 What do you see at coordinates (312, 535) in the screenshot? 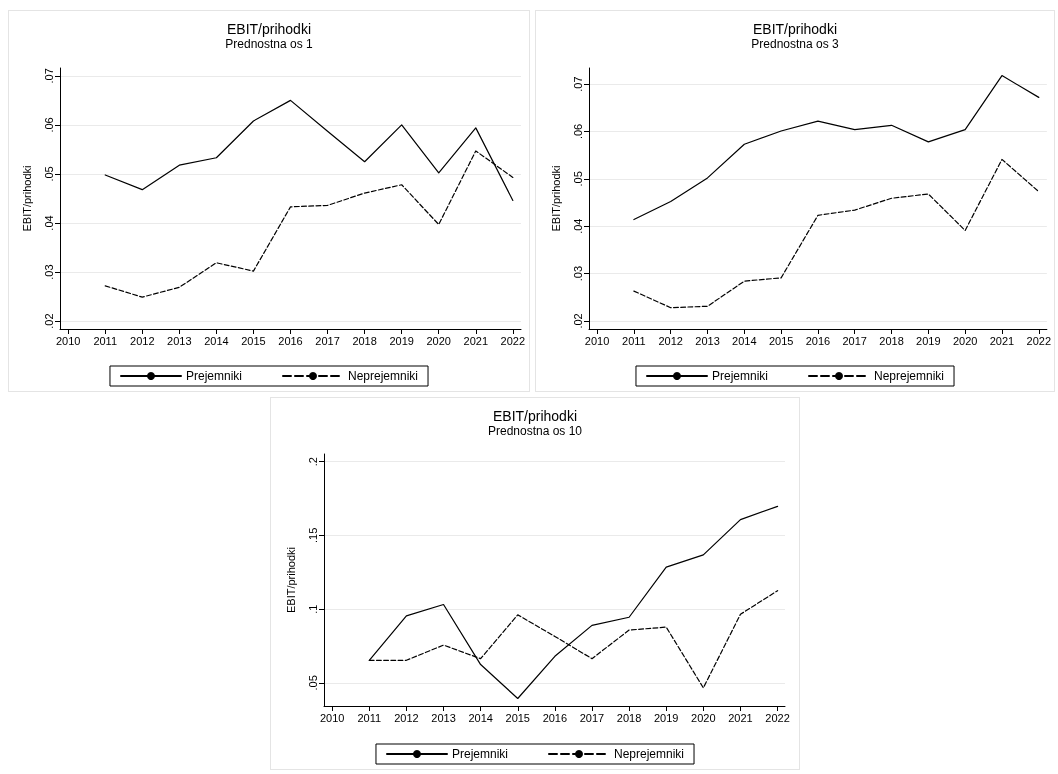
I see `y-tick-label: .15` at bounding box center [312, 535].